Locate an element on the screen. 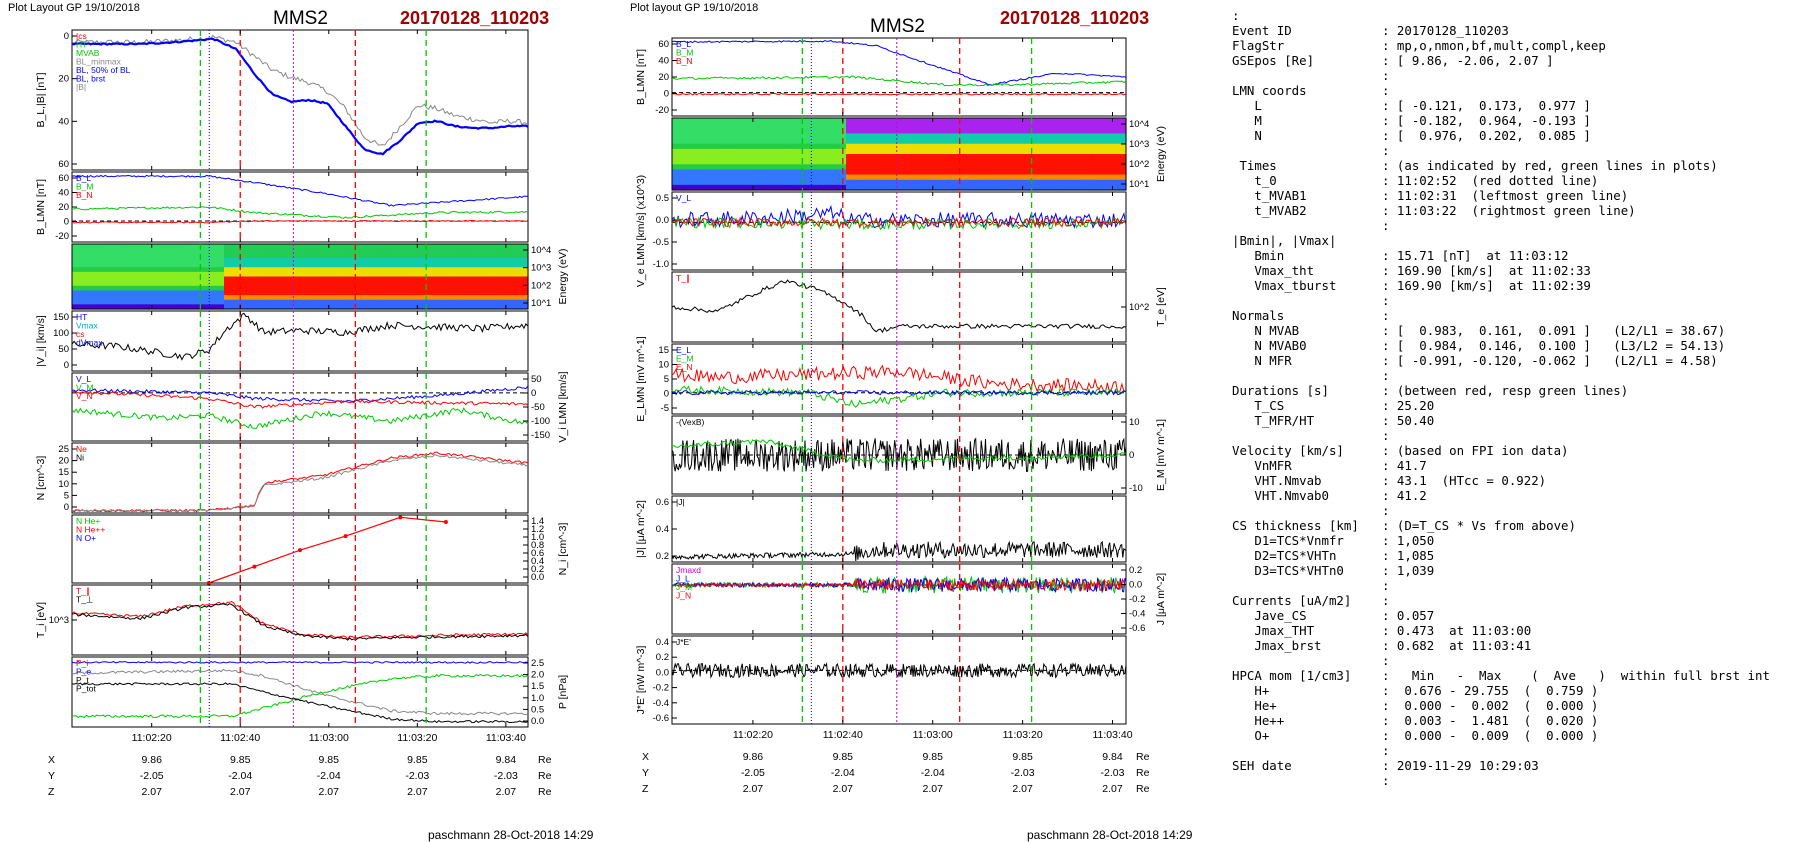 This screenshot has width=1804, height=842. series-t-perp is located at coordinates (300, 622).